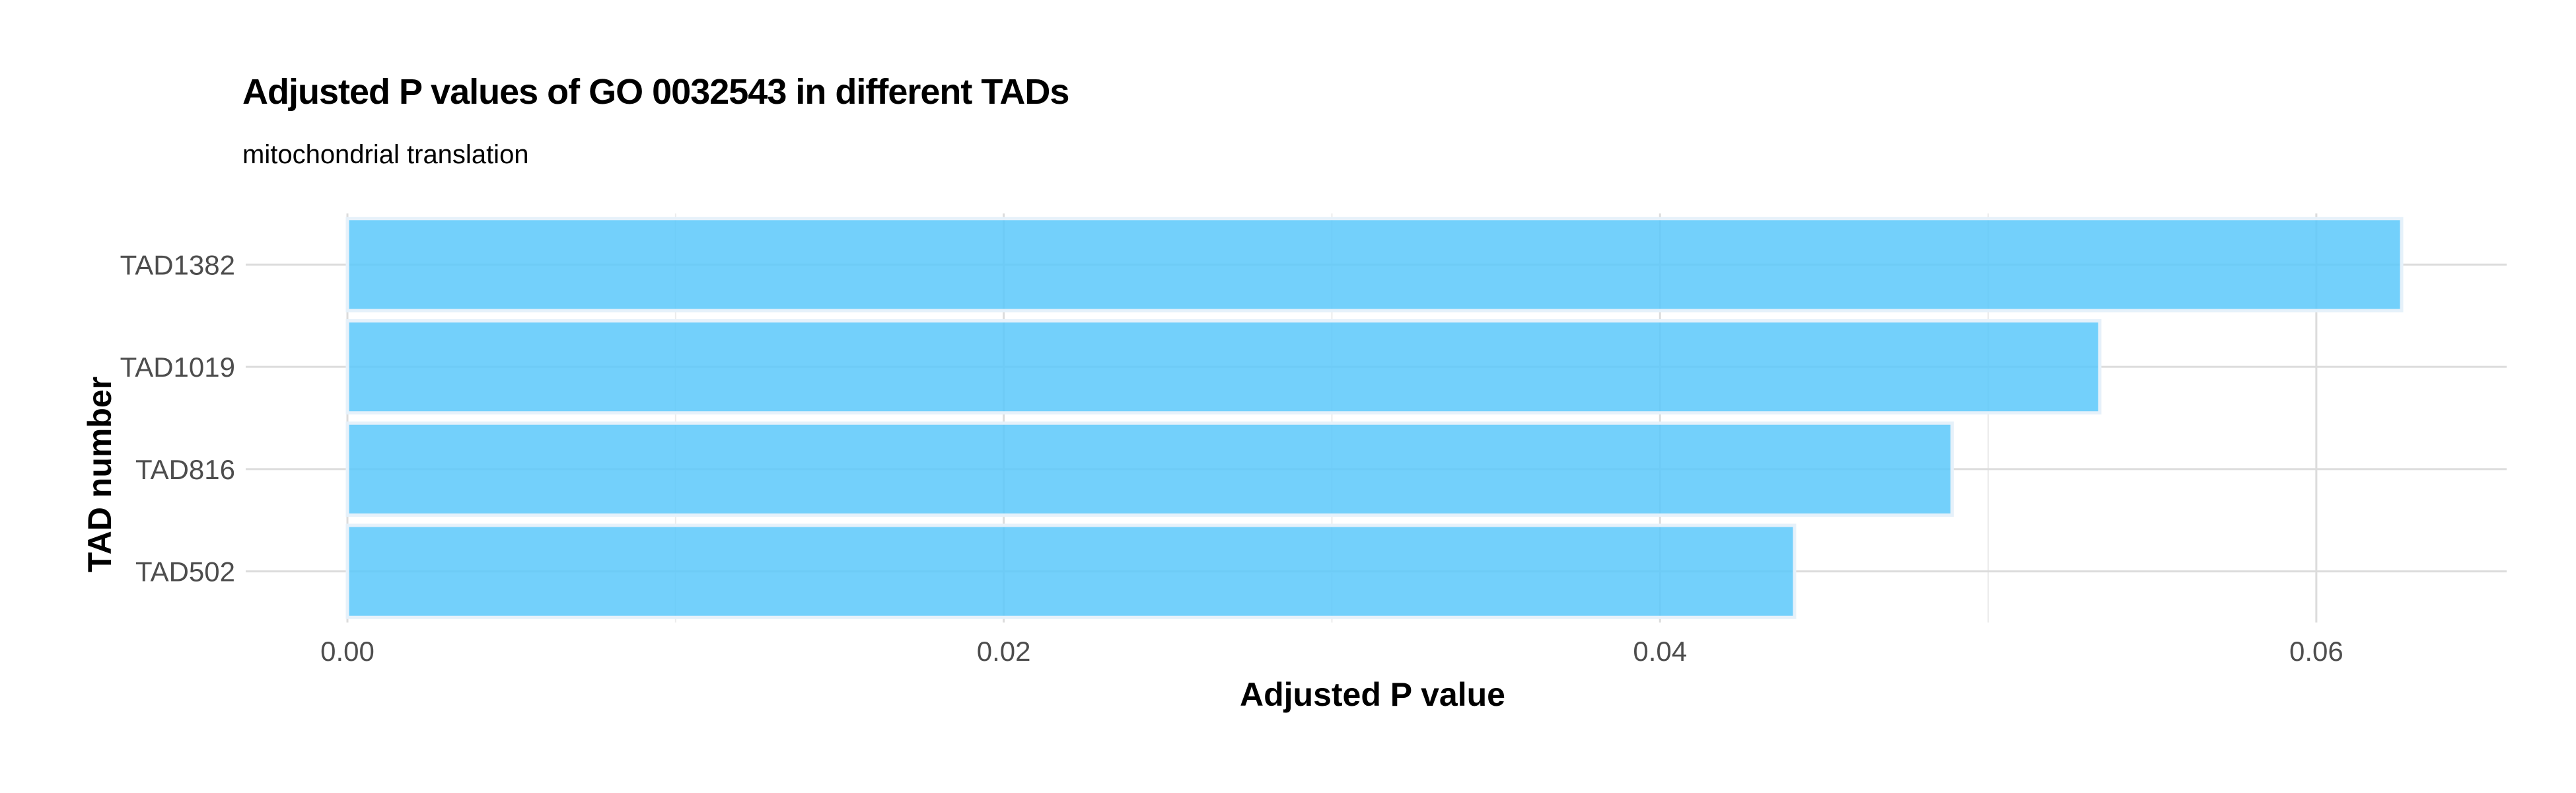  I want to click on x-axis-title: Adjusted P value, so click(1372, 694).